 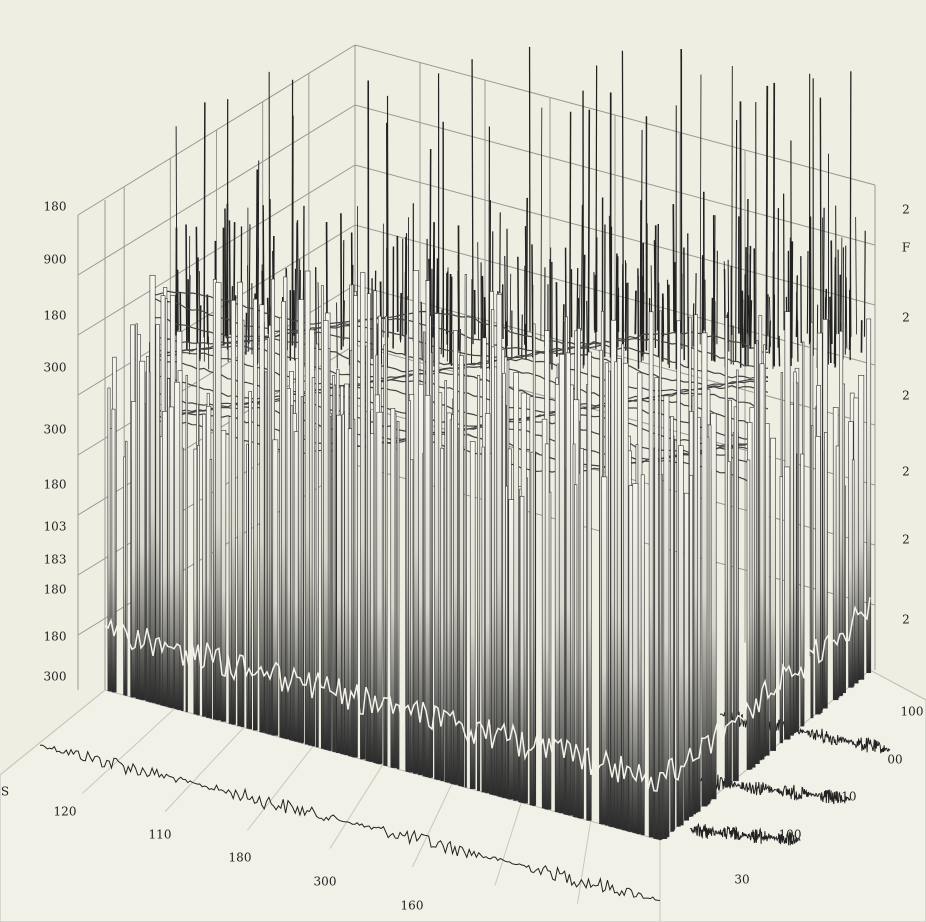 What do you see at coordinates (160, 835) in the screenshot?
I see `bottom-axis-label: 110` at bounding box center [160, 835].